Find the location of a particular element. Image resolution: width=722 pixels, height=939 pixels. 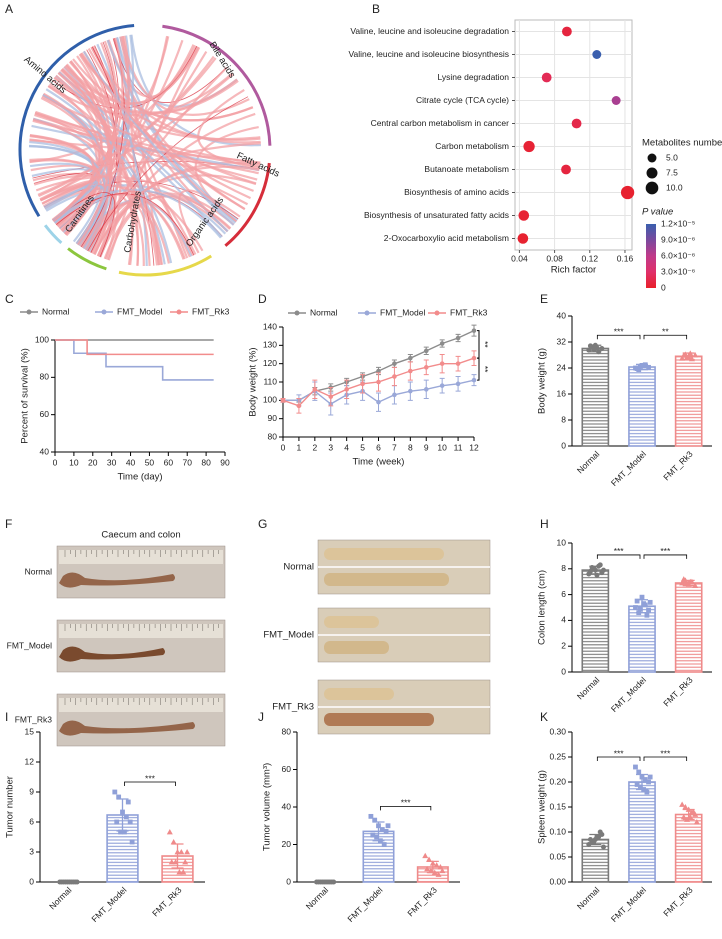

photo-title: Caecum and colon is located at coordinates (140, 535).